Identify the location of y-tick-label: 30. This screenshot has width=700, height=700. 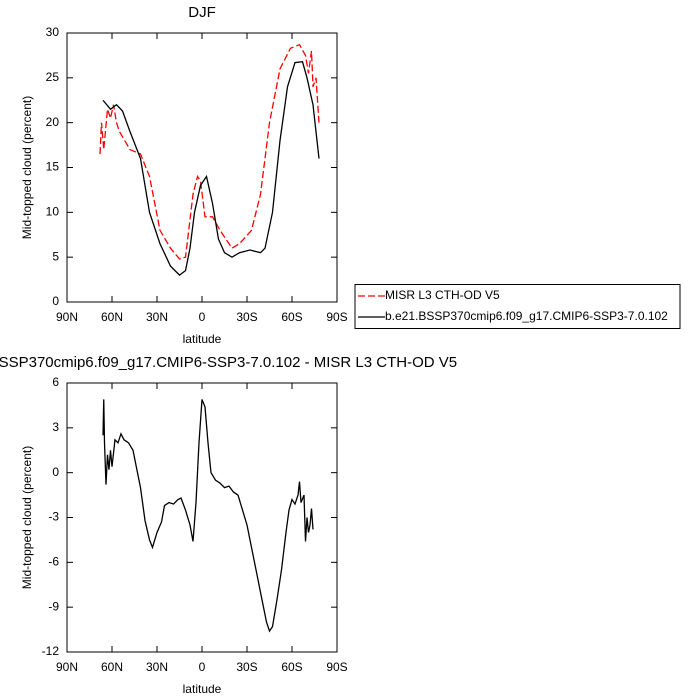
(53, 32).